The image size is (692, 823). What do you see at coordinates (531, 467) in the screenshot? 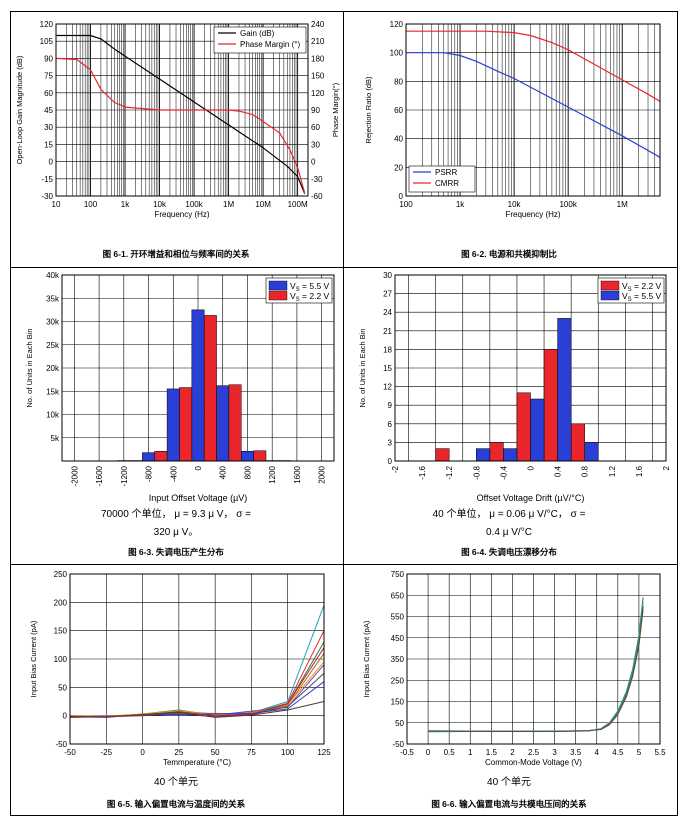
I see `x-tick-label: 0` at bounding box center [531, 467].